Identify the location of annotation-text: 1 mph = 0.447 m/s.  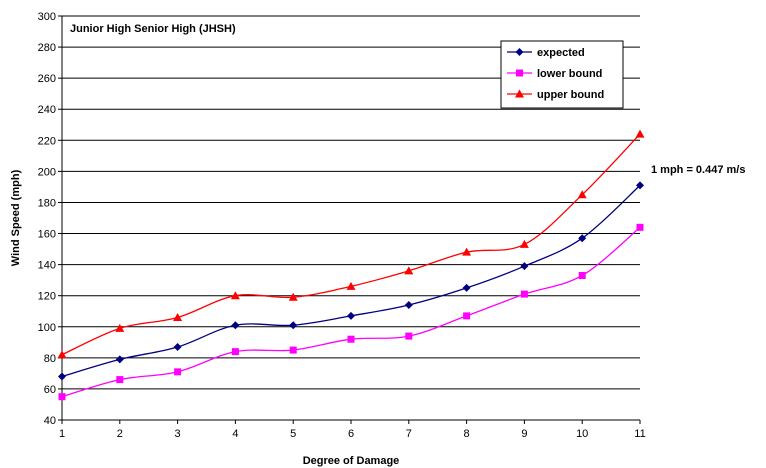
(698, 170).